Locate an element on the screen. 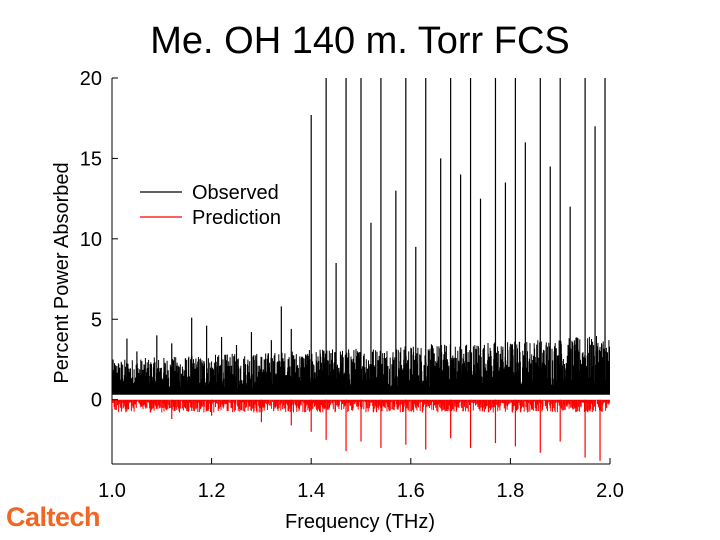 The height and width of the screenshot is (540, 720). y-tick-label: 20 is located at coordinates (91, 79).